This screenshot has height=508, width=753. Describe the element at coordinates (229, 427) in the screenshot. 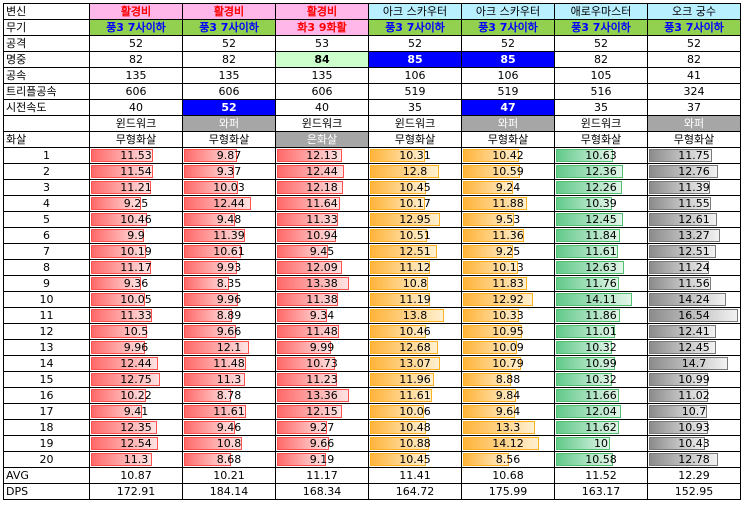

I see `shot-damage-cell: 9.46` at that location.